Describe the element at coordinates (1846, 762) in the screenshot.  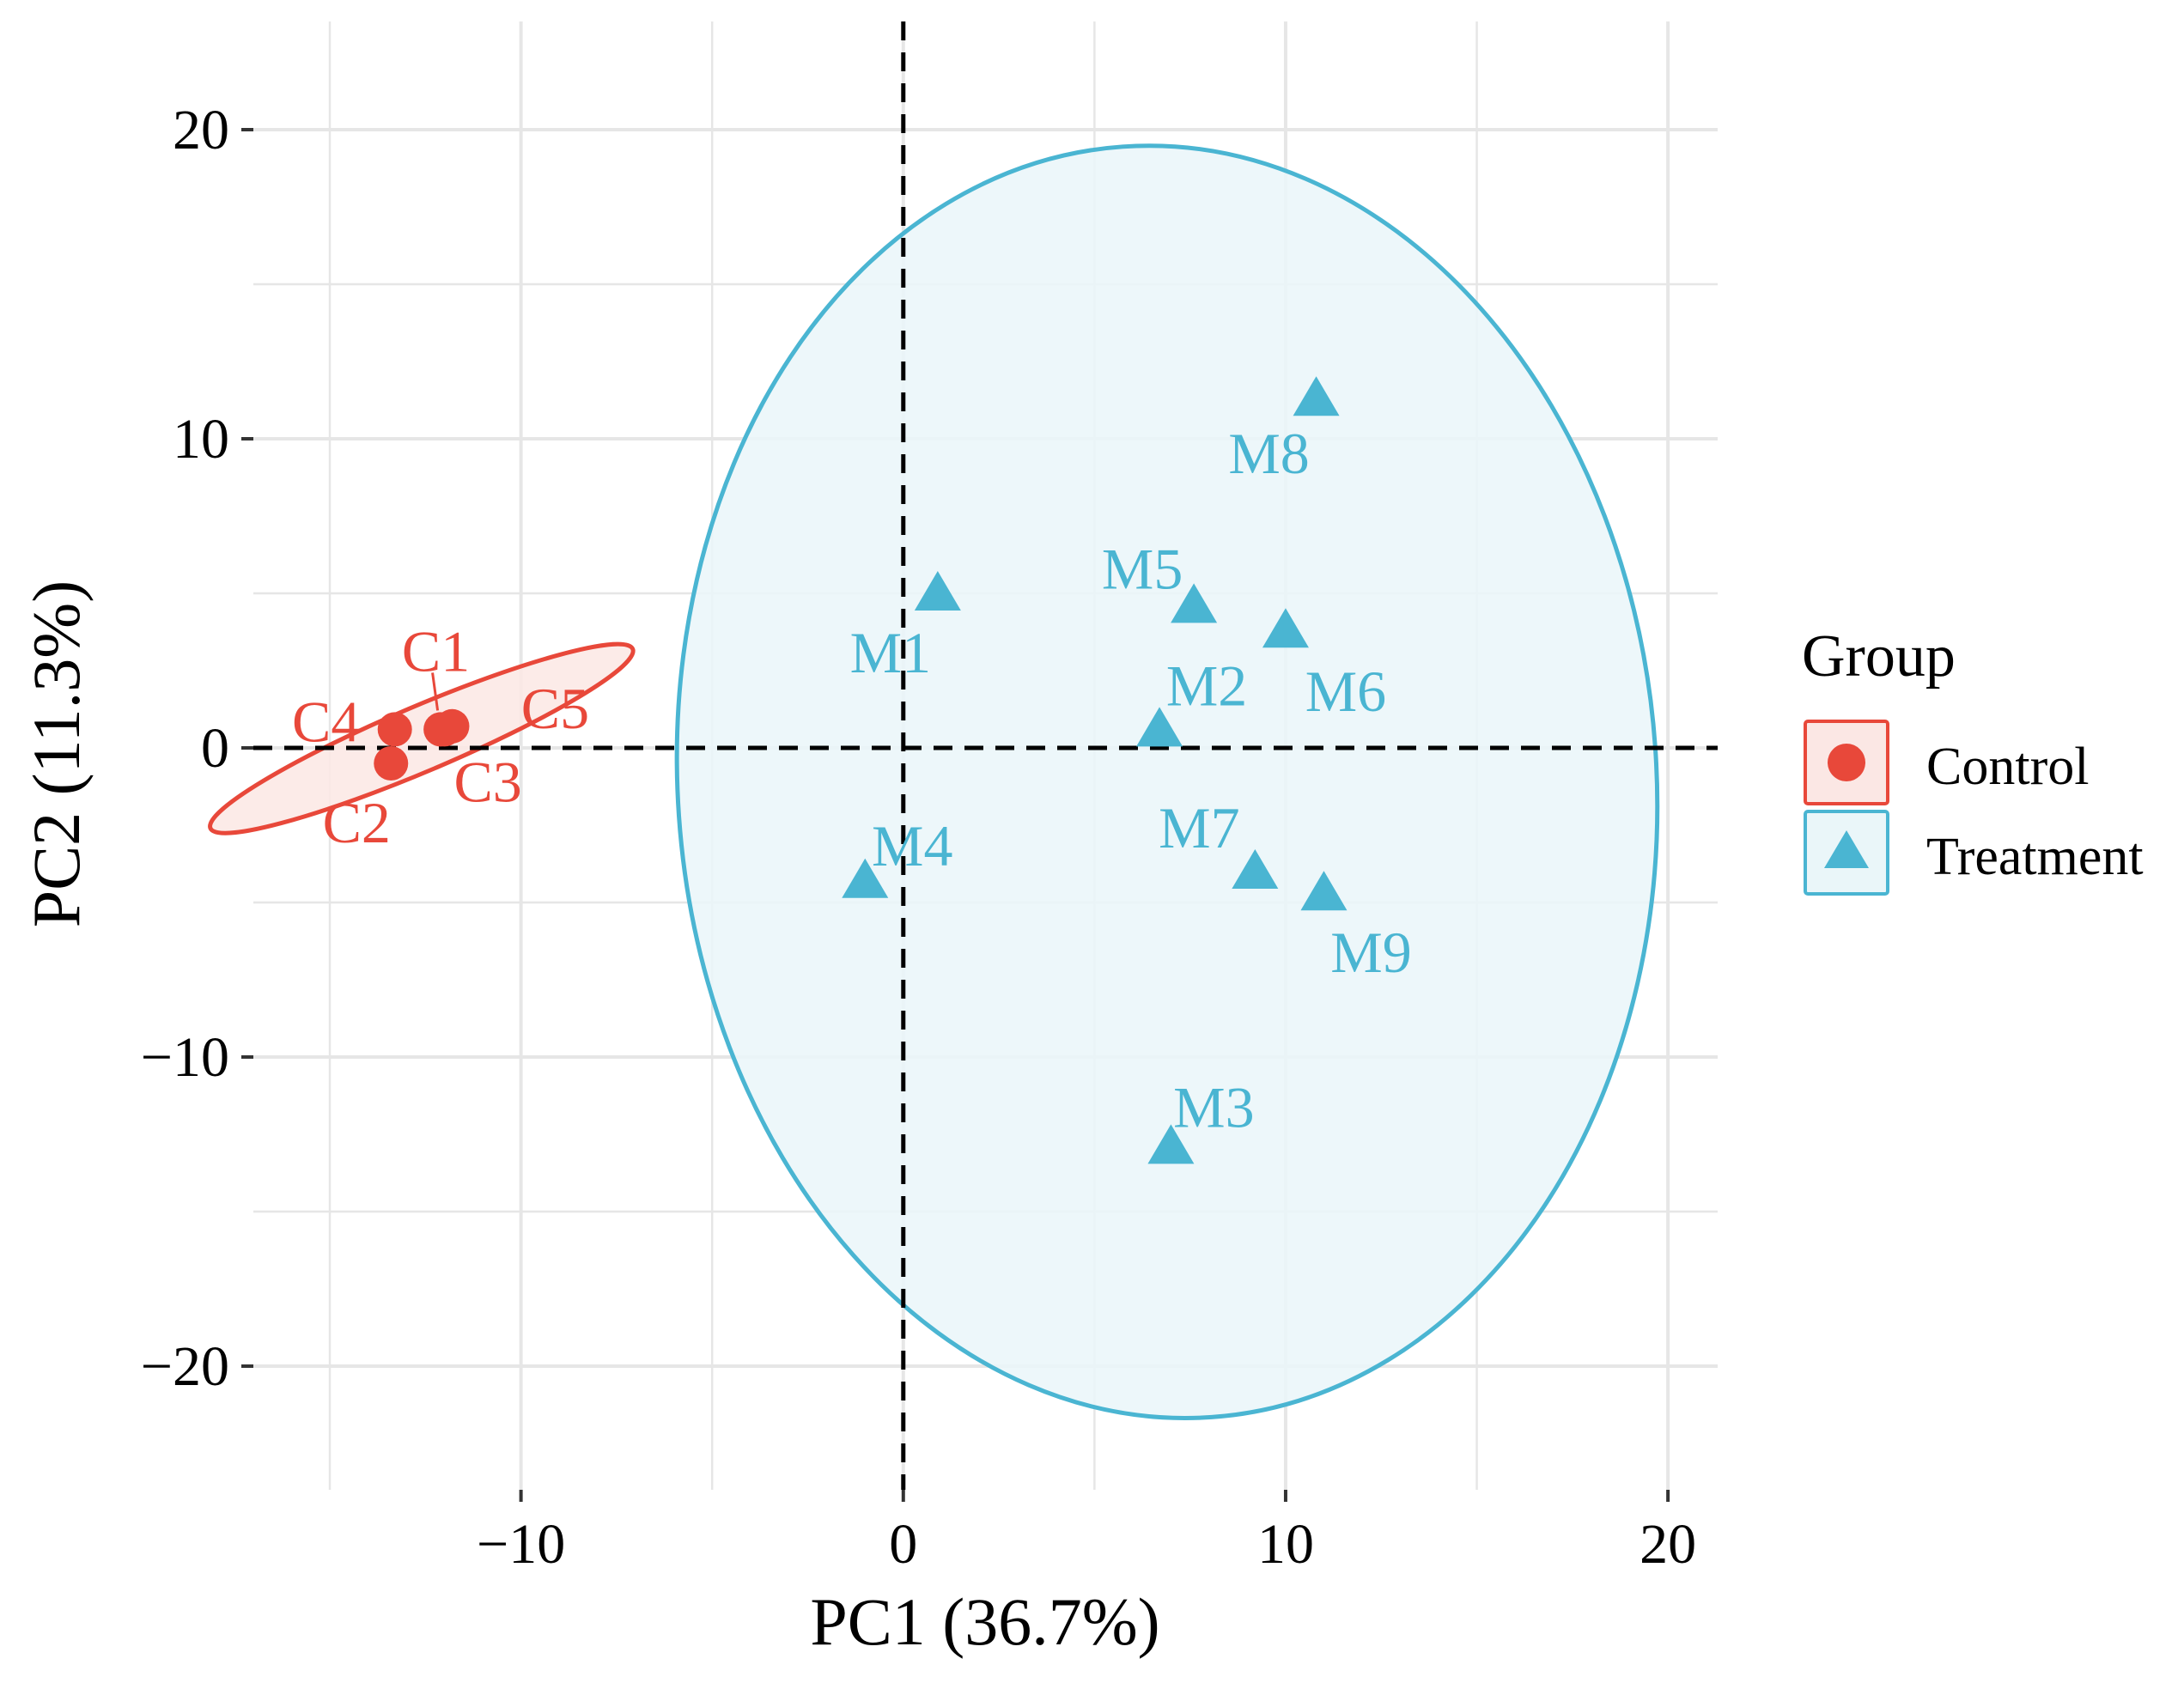
I see `legend-marker-control` at that location.